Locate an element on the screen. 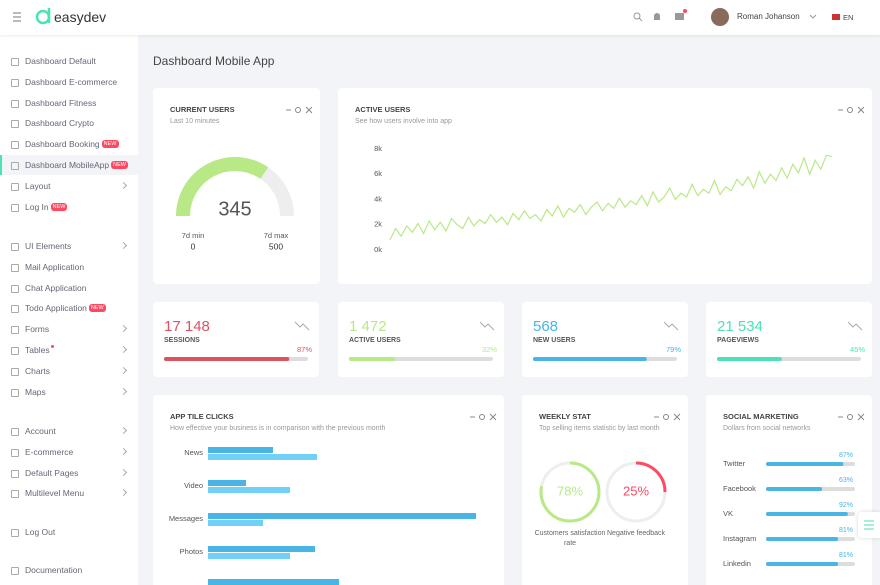 The height and width of the screenshot is (585, 880). chevron is located at coordinates (813, 16).